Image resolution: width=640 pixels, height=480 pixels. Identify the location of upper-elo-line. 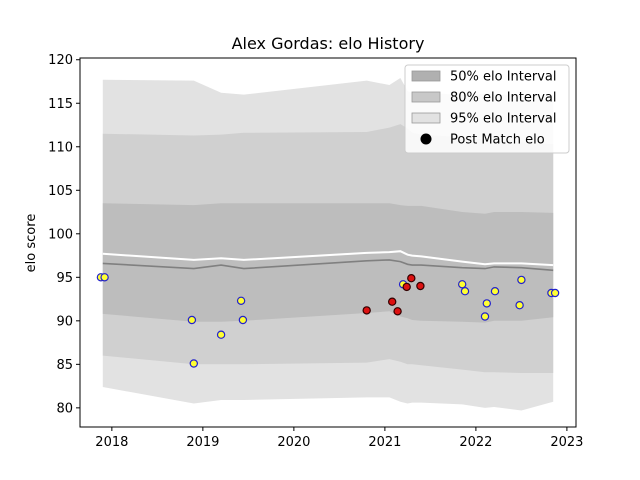
(328, 258).